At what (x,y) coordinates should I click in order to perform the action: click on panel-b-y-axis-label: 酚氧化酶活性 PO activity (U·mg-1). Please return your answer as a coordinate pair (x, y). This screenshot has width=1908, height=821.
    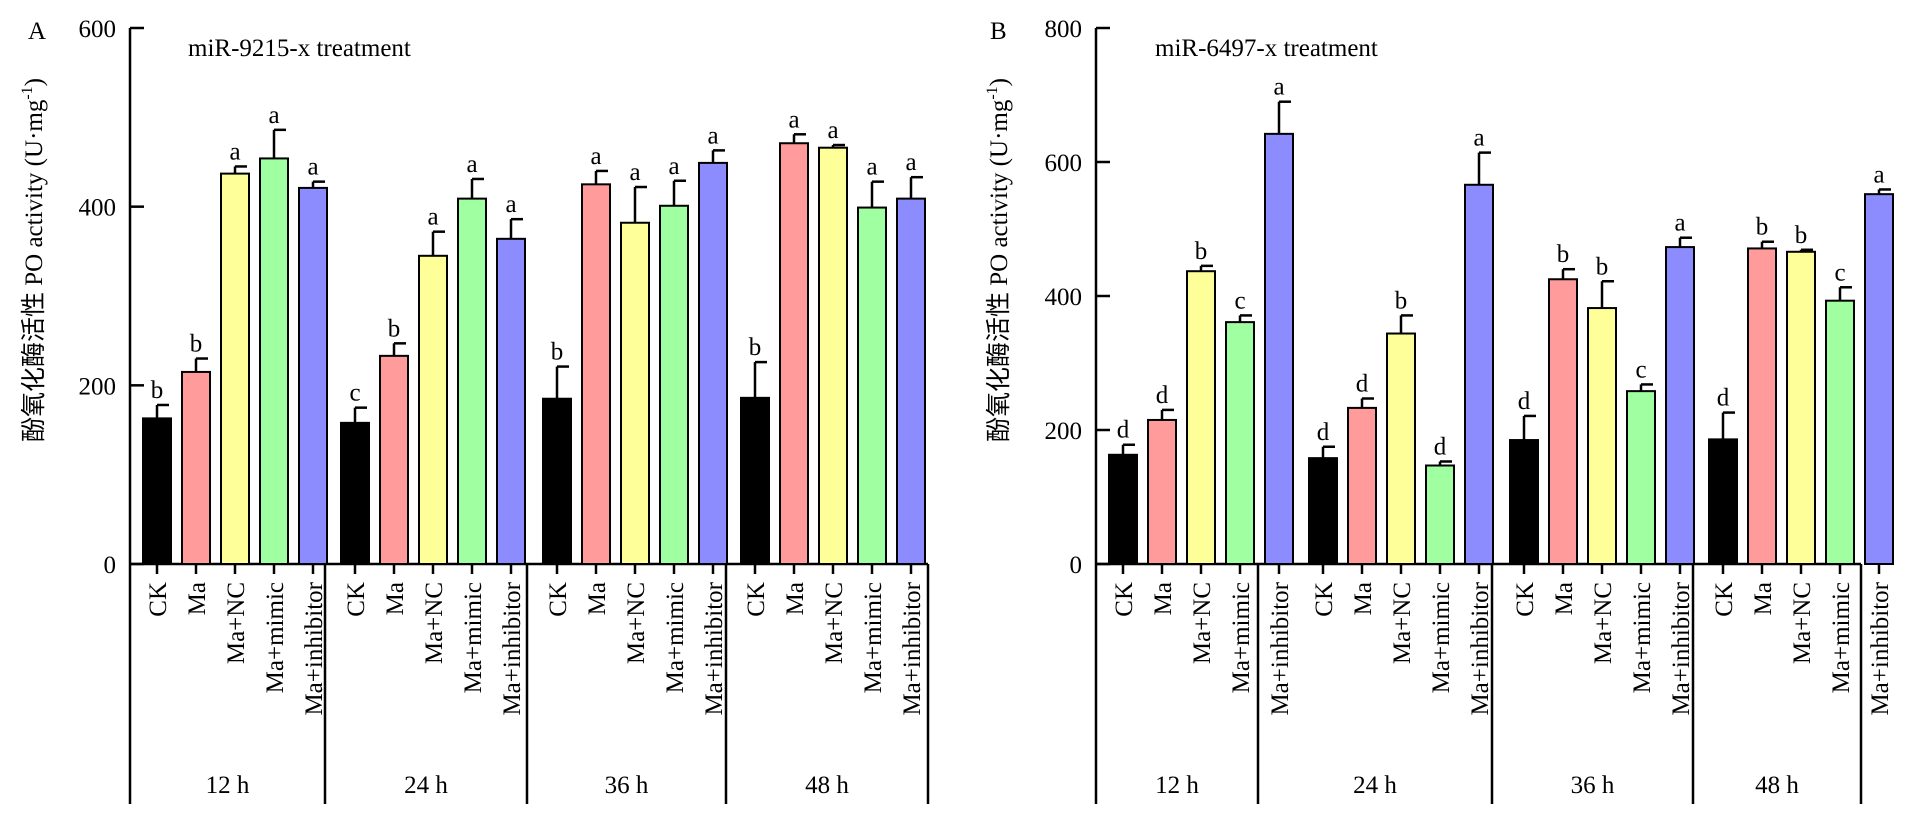
    Looking at the image, I should click on (998, 260).